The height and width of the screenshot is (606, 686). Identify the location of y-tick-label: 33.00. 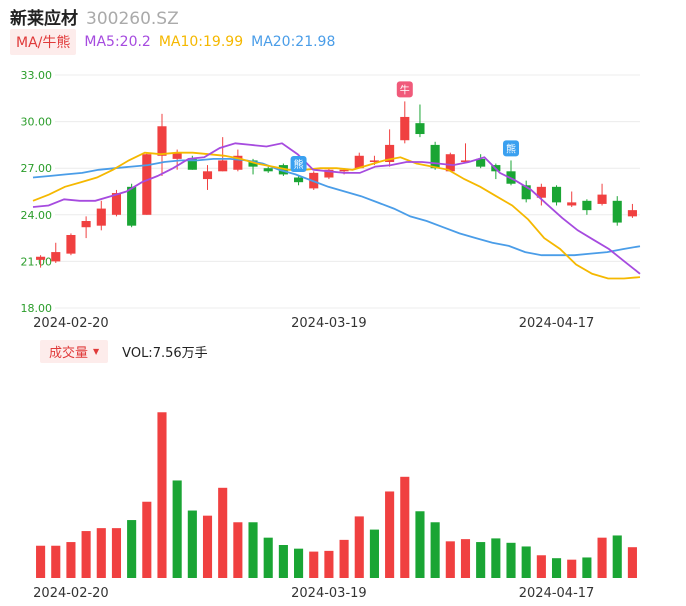
(37, 75).